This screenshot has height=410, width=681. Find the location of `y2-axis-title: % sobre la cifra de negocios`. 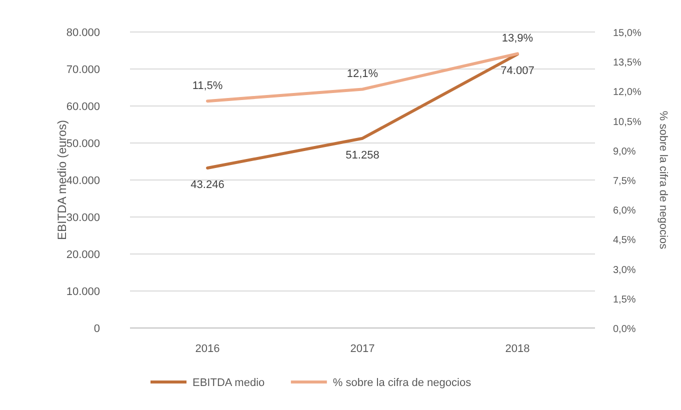

y2-axis-title: % sobre la cifra de negocios is located at coordinates (663, 180).